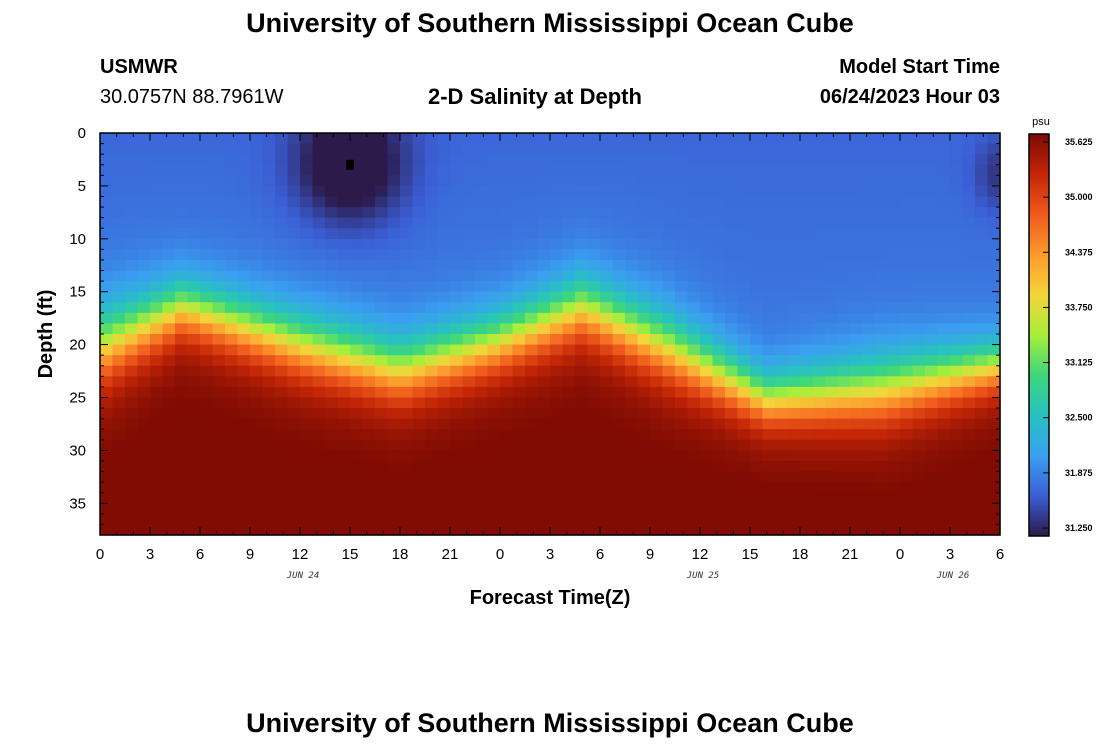 Image resolution: width=1100 pixels, height=750 pixels. I want to click on model-start-label: Model Start Time, so click(919, 67).